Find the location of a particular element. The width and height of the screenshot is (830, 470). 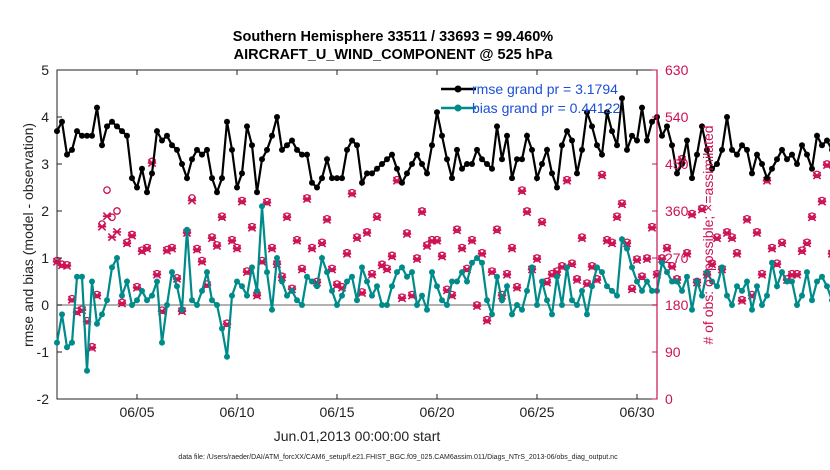

x-tick-label: 06/25 is located at coordinates (536, 412).